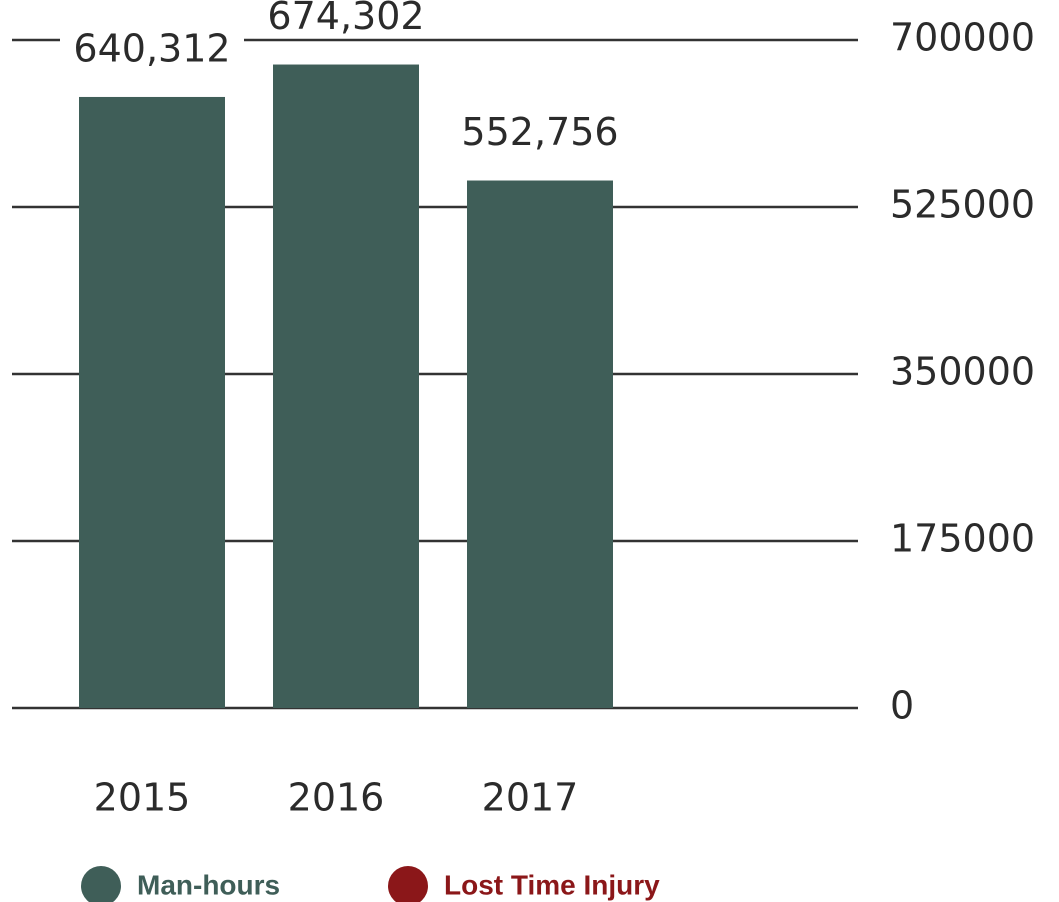  I want to click on value-label: 674,302, so click(345, 19).